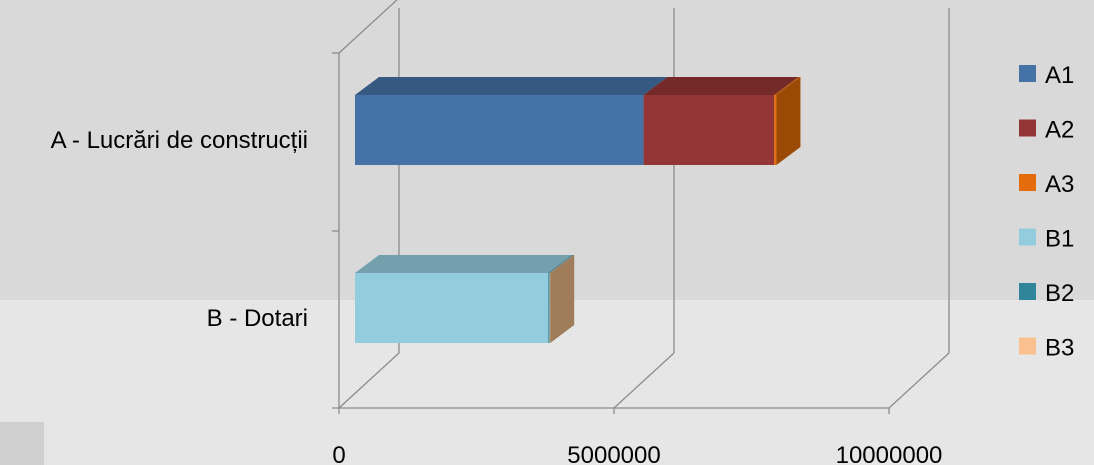  I want to click on x-tick-label: 0, so click(338, 453).